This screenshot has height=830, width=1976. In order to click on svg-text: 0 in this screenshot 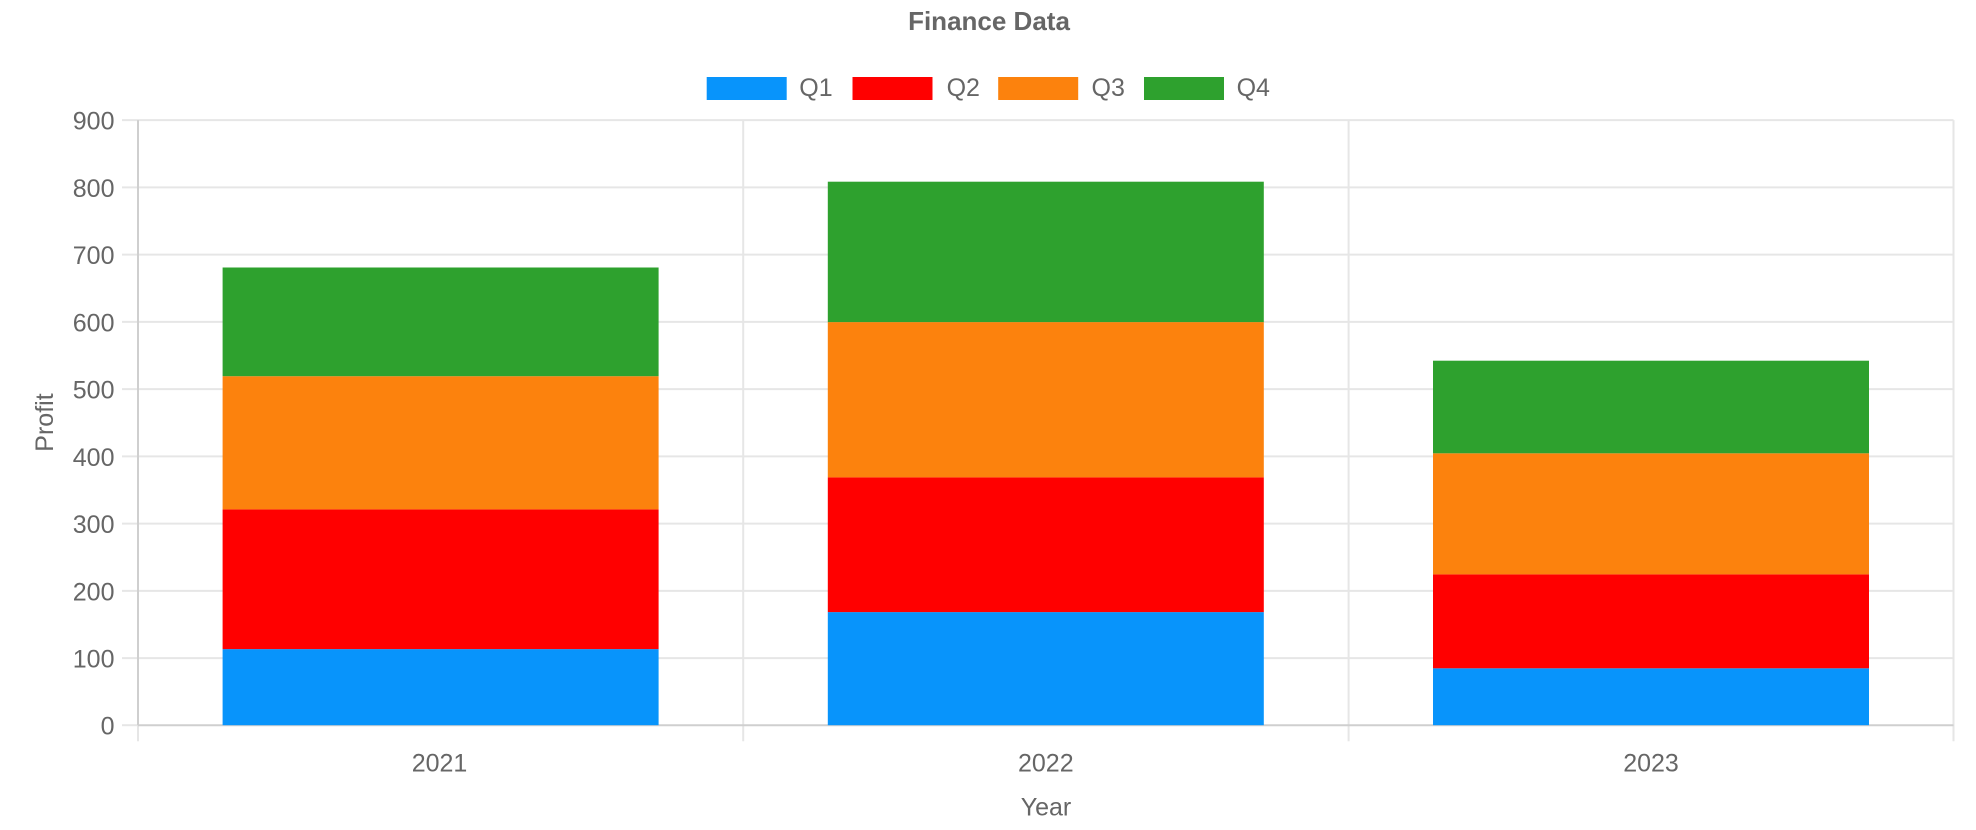, I will do `click(108, 727)`.